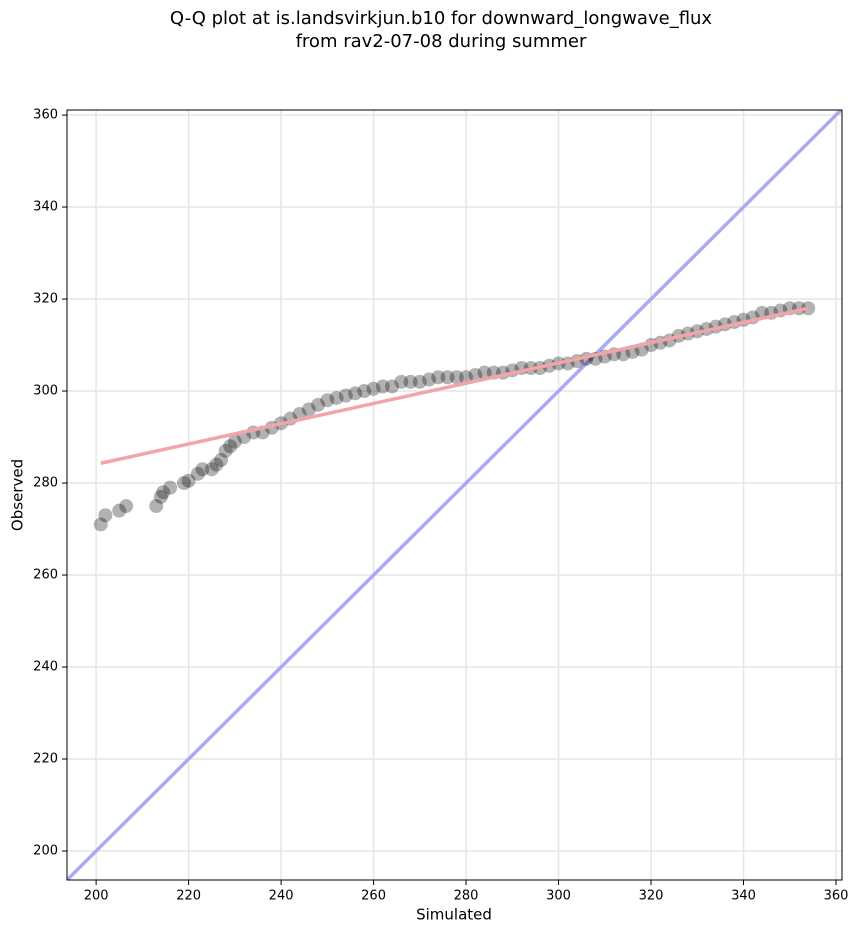 This screenshot has height=934, width=860. Describe the element at coordinates (466, 896) in the screenshot. I see `x-tick-label: 280` at that location.